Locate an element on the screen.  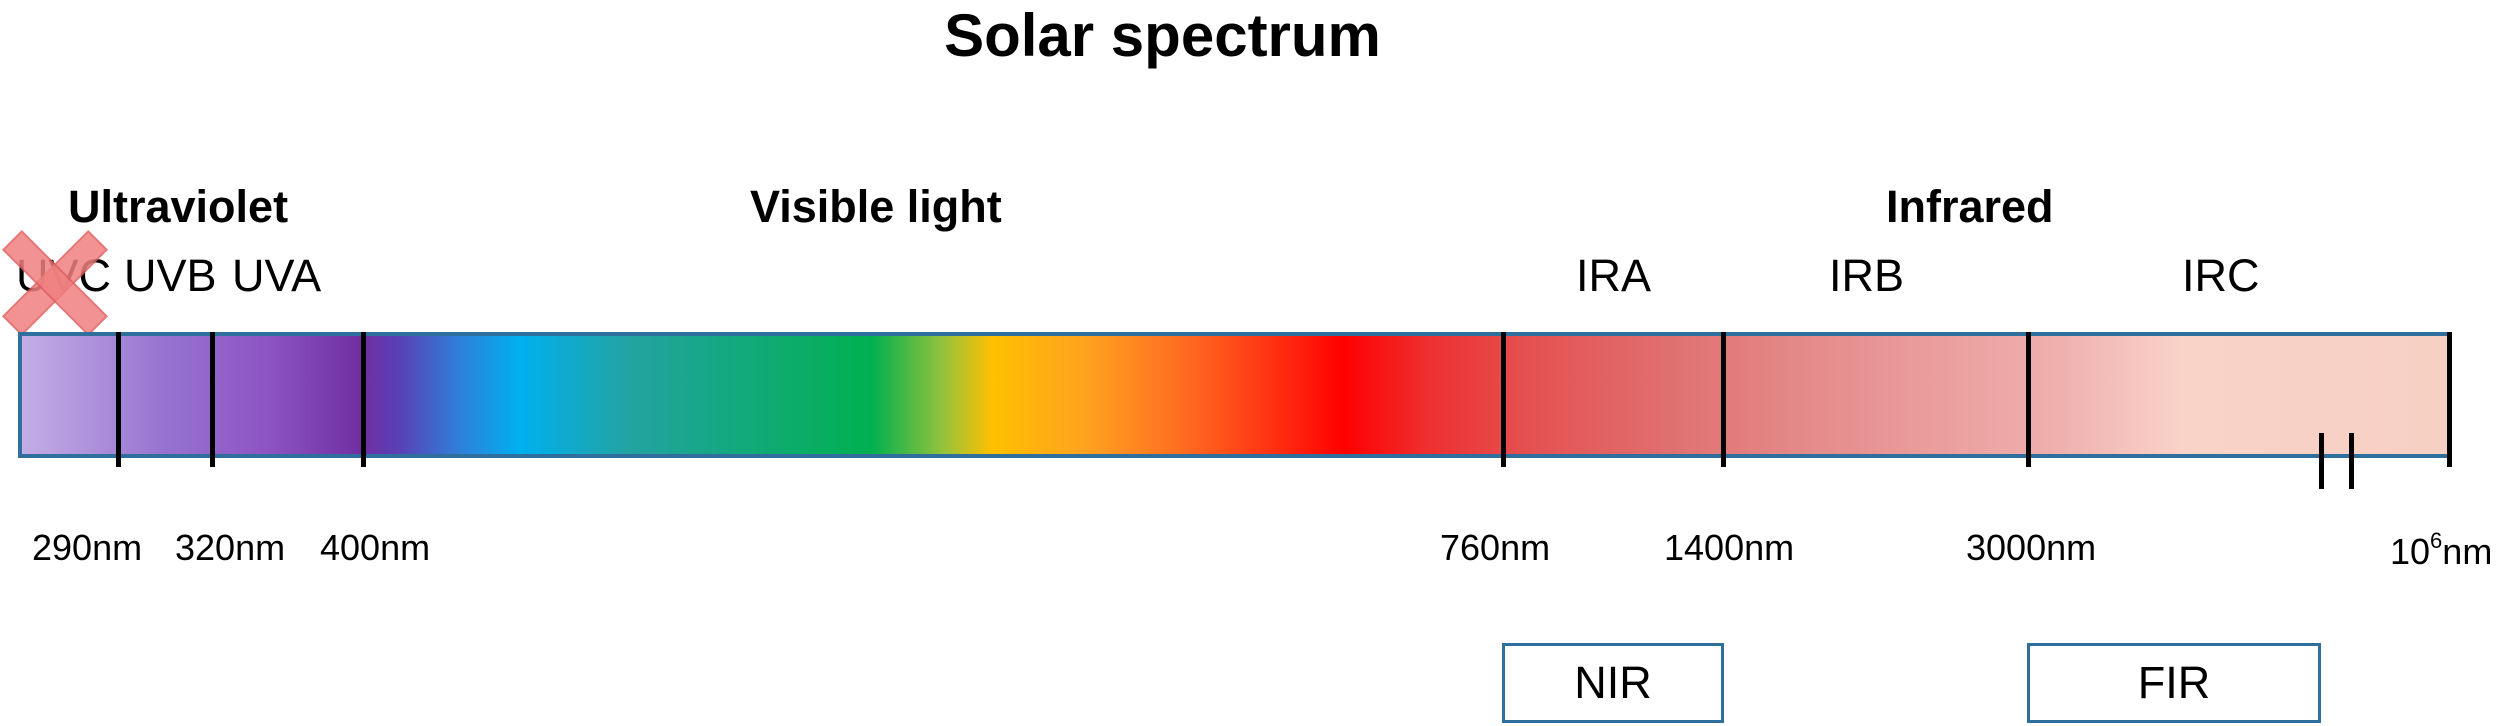
group-label-ultraviolet: Ultraviolet is located at coordinates (178, 206).